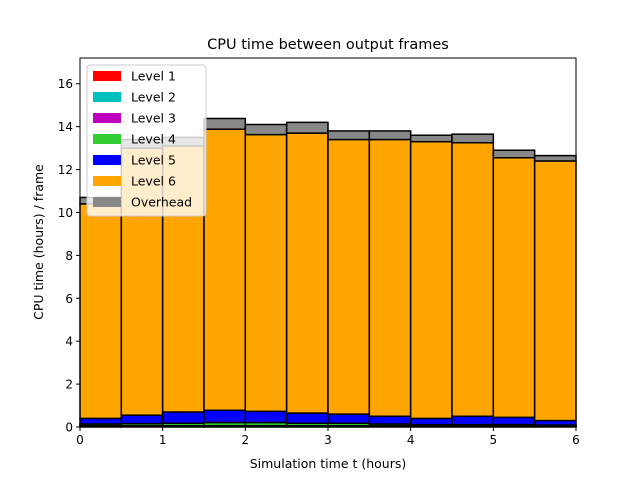 The width and height of the screenshot is (640, 480). Describe the element at coordinates (328, 45) in the screenshot. I see `chart-title: CPU time between output frames` at that location.